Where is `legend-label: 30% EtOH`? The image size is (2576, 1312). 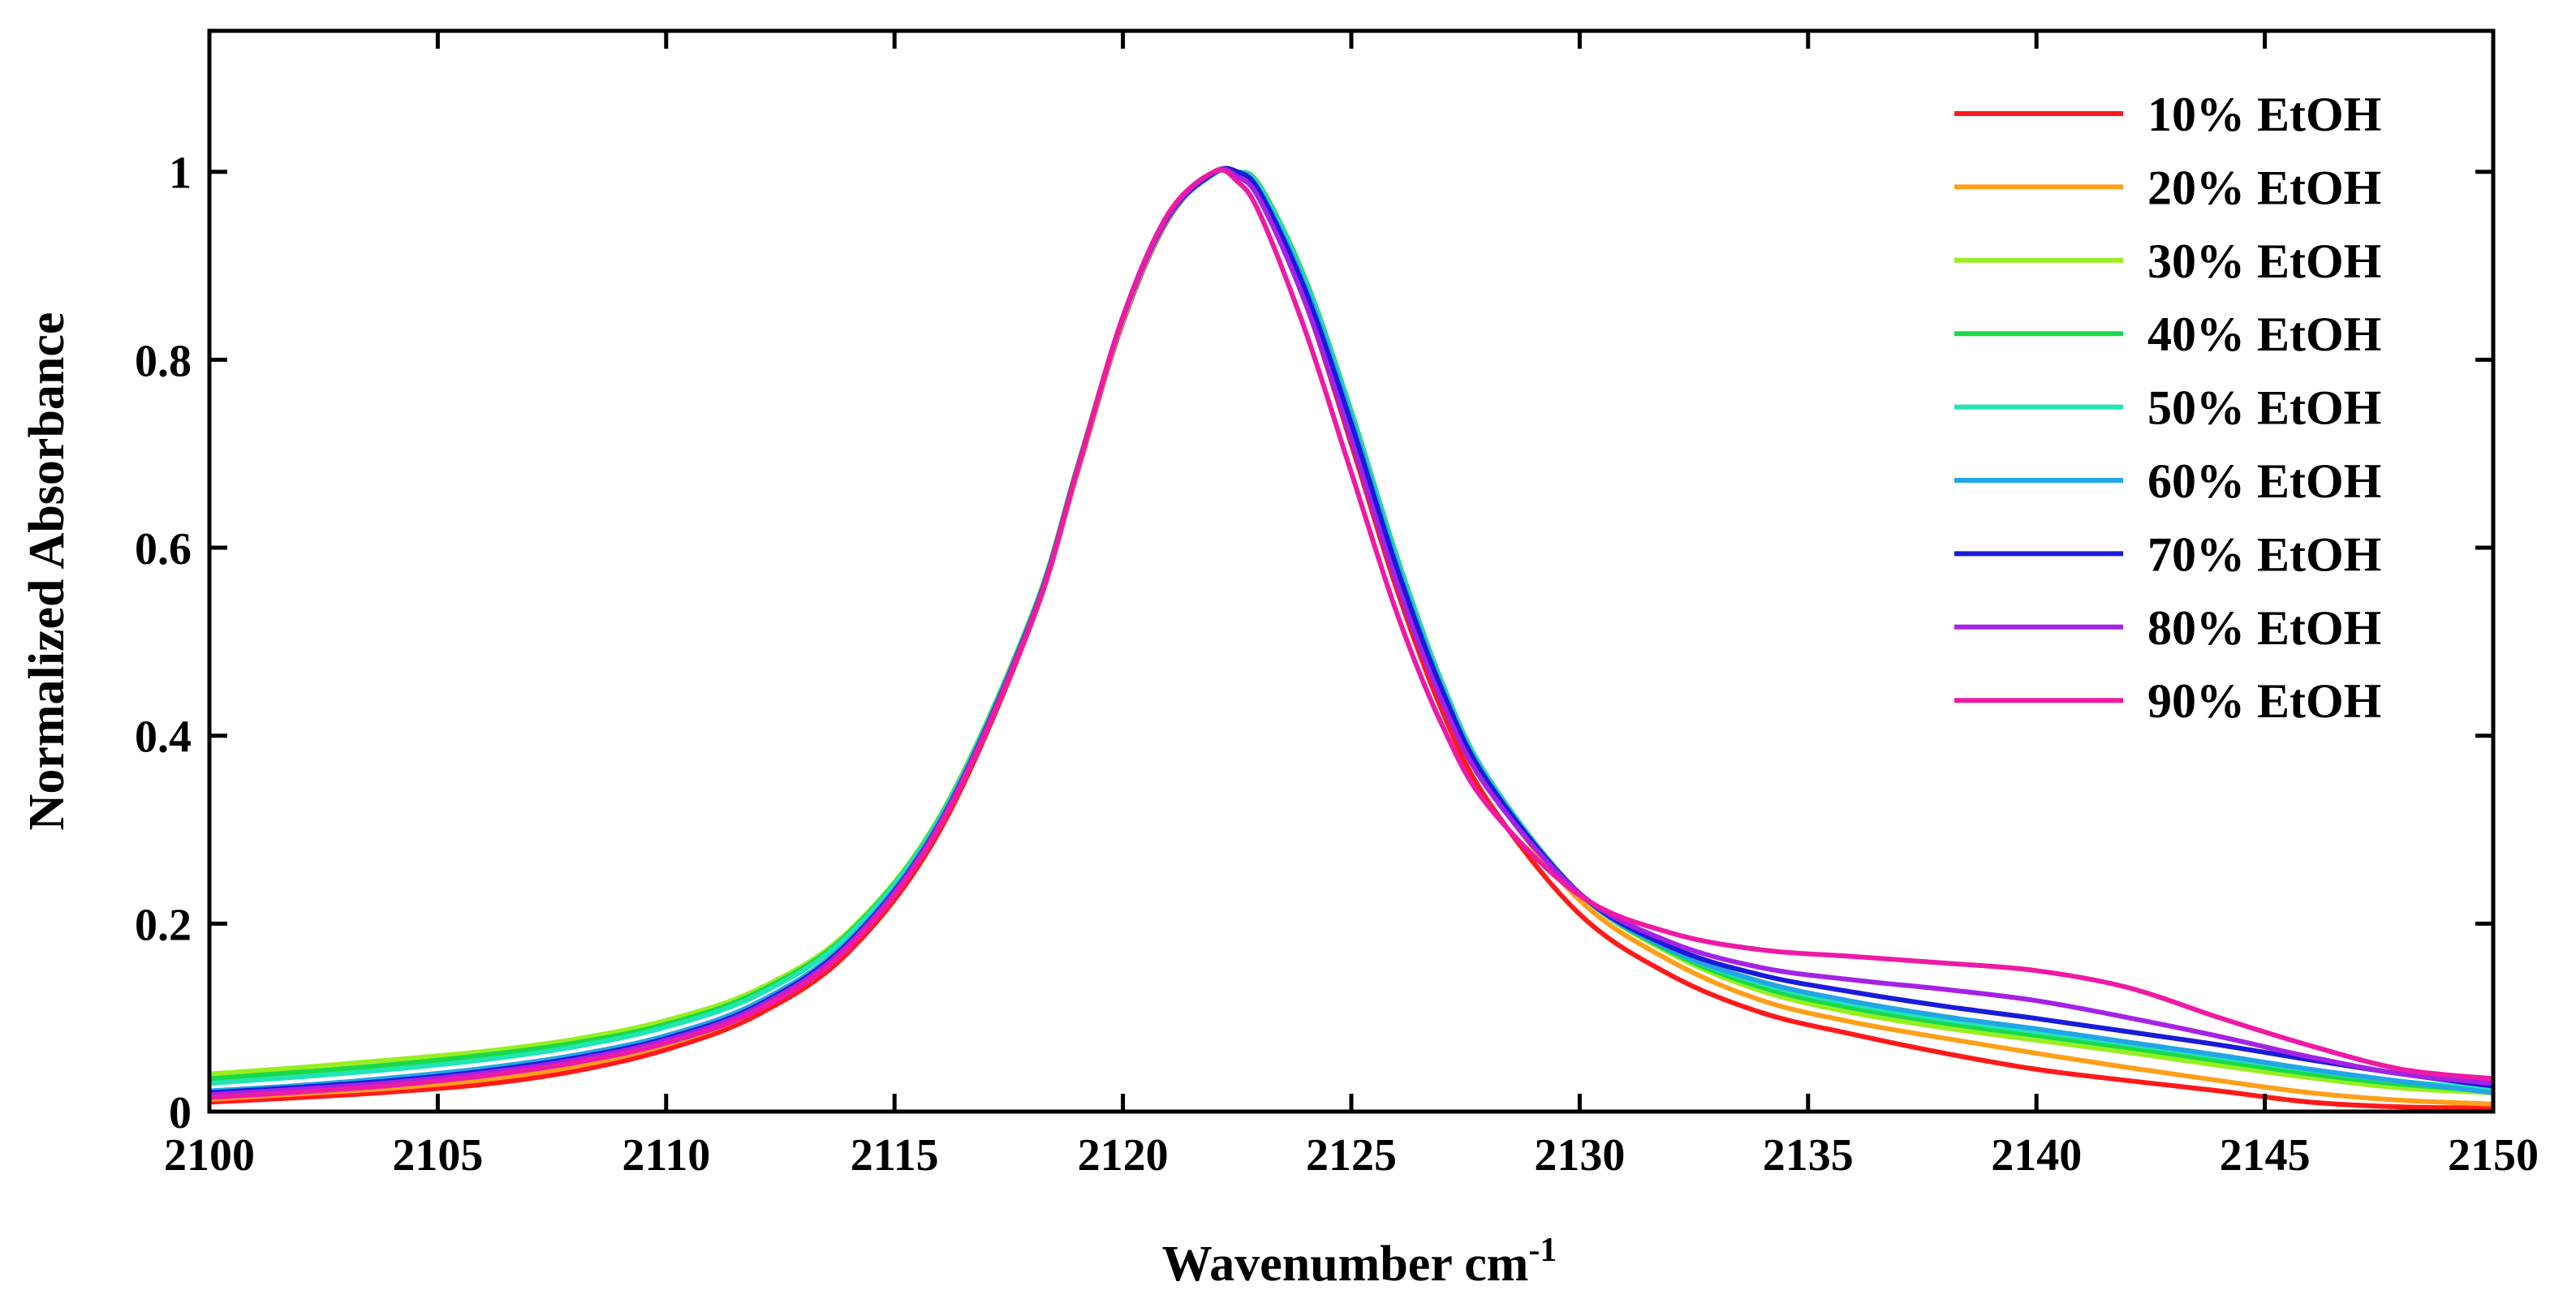 legend-label: 30% EtOH is located at coordinates (2264, 261).